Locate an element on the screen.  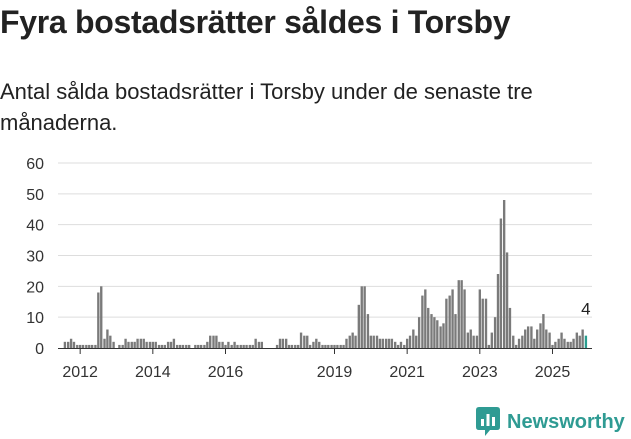
x-tick-label: 2016 is located at coordinates (226, 372).